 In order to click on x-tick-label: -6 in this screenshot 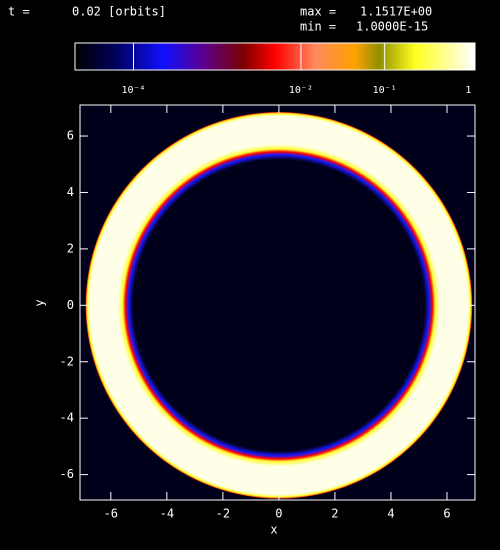, I will do `click(111, 514)`.